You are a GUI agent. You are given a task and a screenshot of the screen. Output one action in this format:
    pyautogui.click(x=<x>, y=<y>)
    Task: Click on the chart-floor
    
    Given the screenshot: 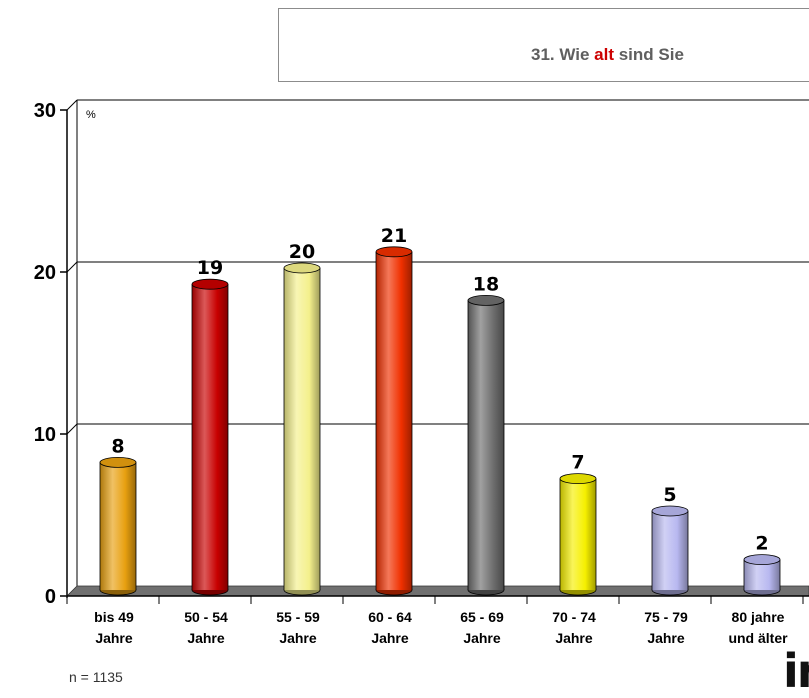 What is the action you would take?
    pyautogui.click(x=437, y=591)
    